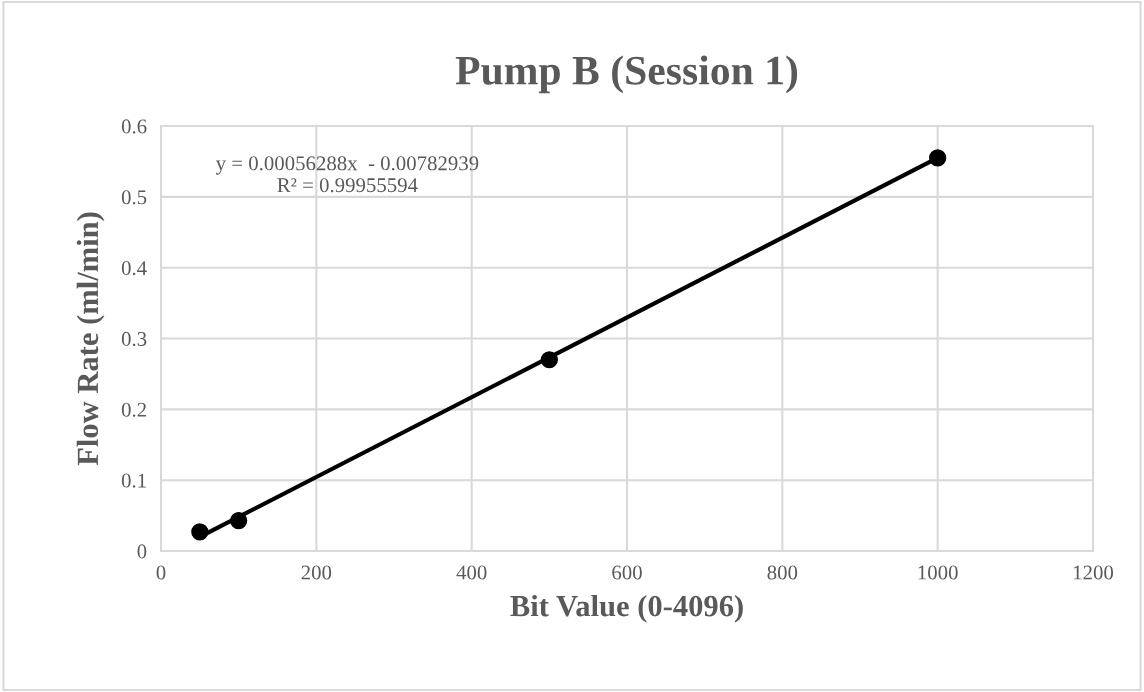 The image size is (1144, 692). What do you see at coordinates (133, 409) in the screenshot?
I see `y-tick-label: 0.2` at bounding box center [133, 409].